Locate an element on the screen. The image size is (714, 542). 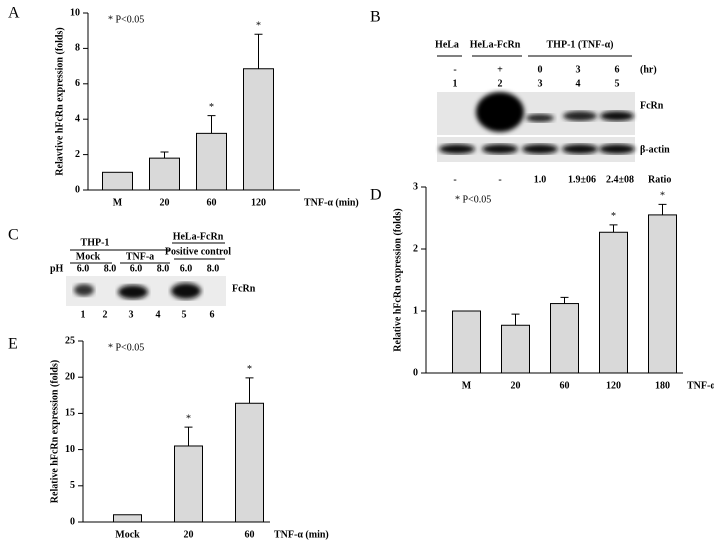
y-tick-label: 3 is located at coordinates (415, 186).